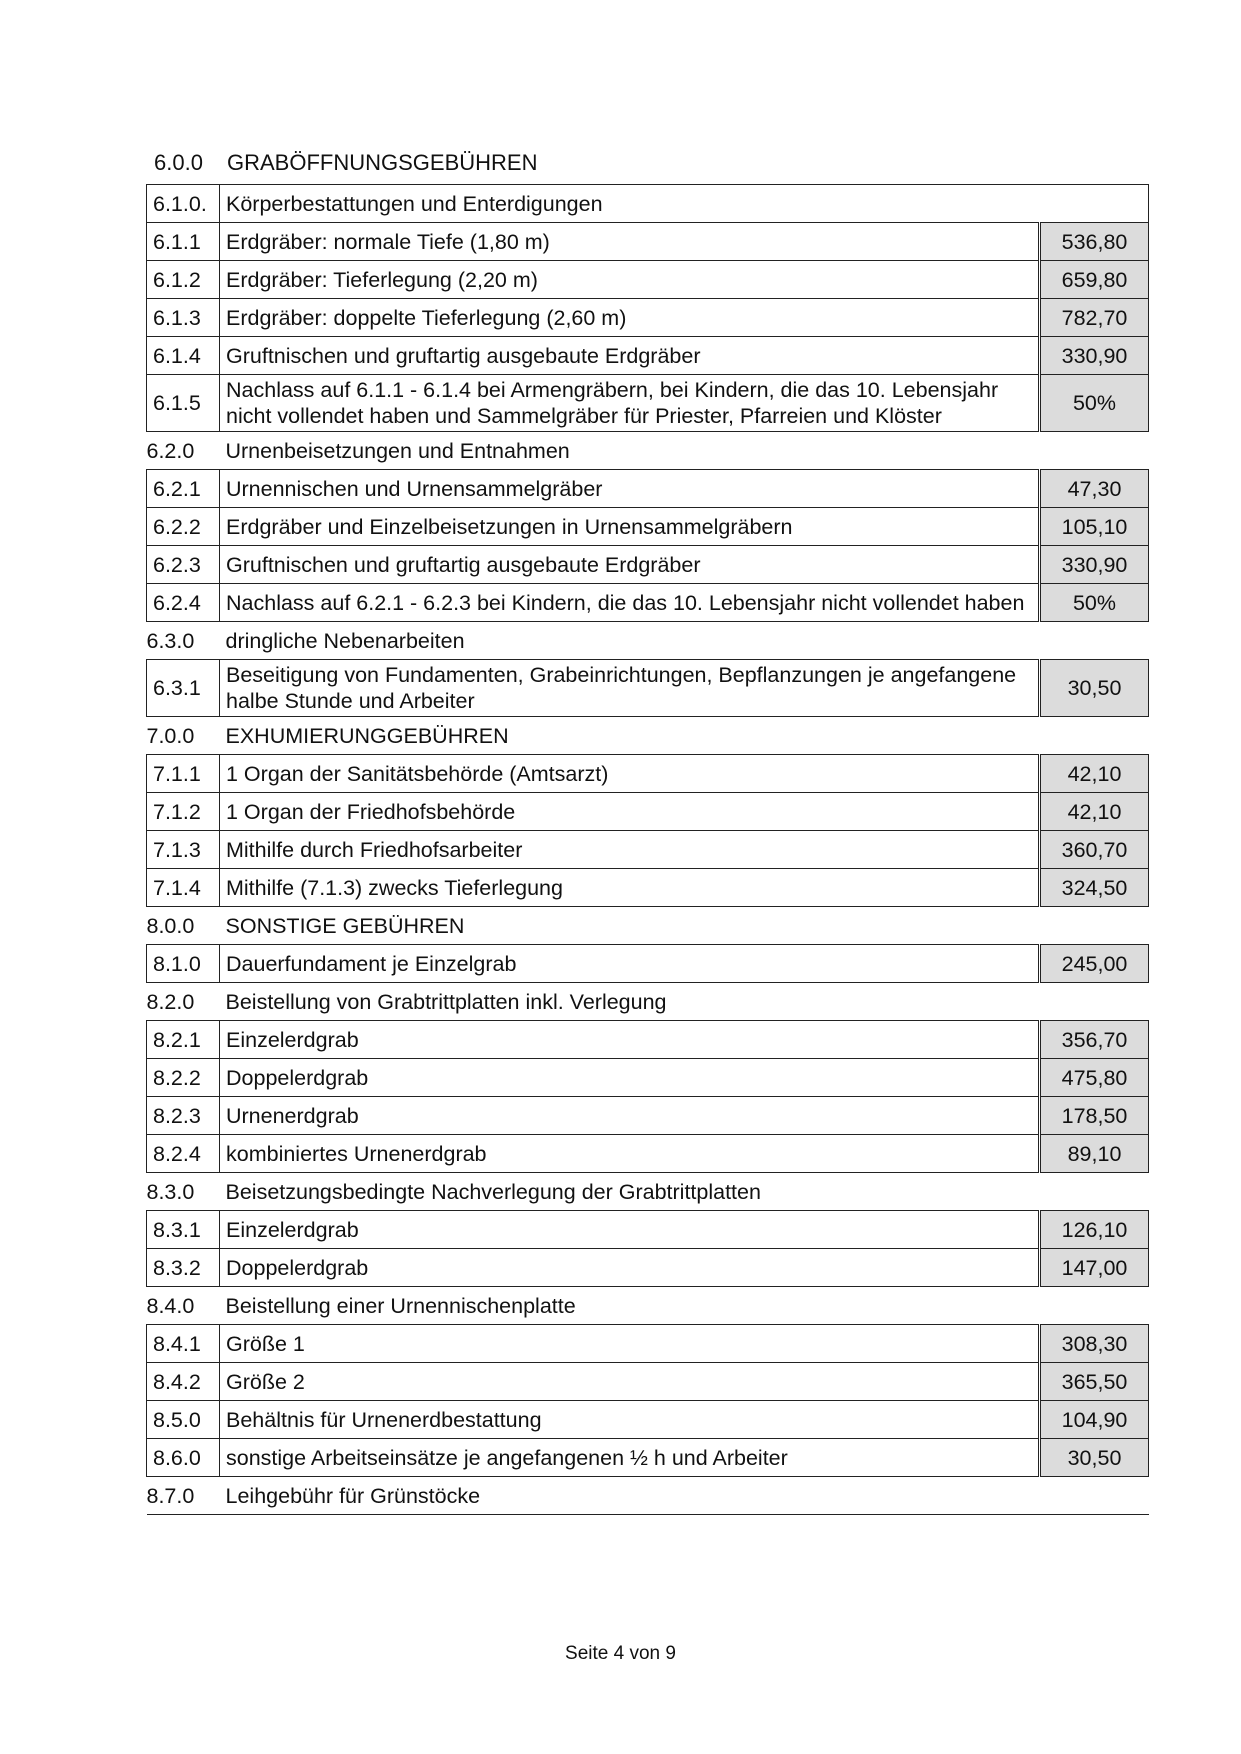 Image resolution: width=1241 pixels, height=1754 pixels. Describe the element at coordinates (1093, 1115) in the screenshot. I see `row-value: 178,50` at that location.